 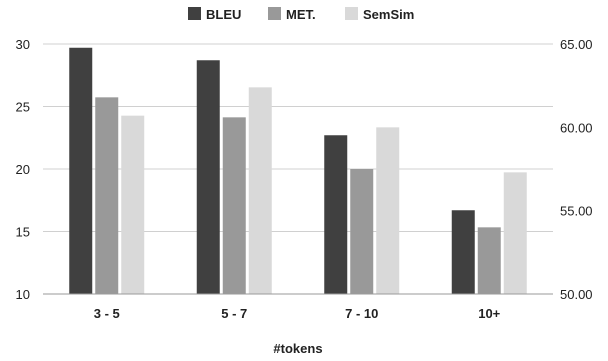 What do you see at coordinates (576, 127) in the screenshot?
I see `right-tick-label: 60.00` at bounding box center [576, 127].